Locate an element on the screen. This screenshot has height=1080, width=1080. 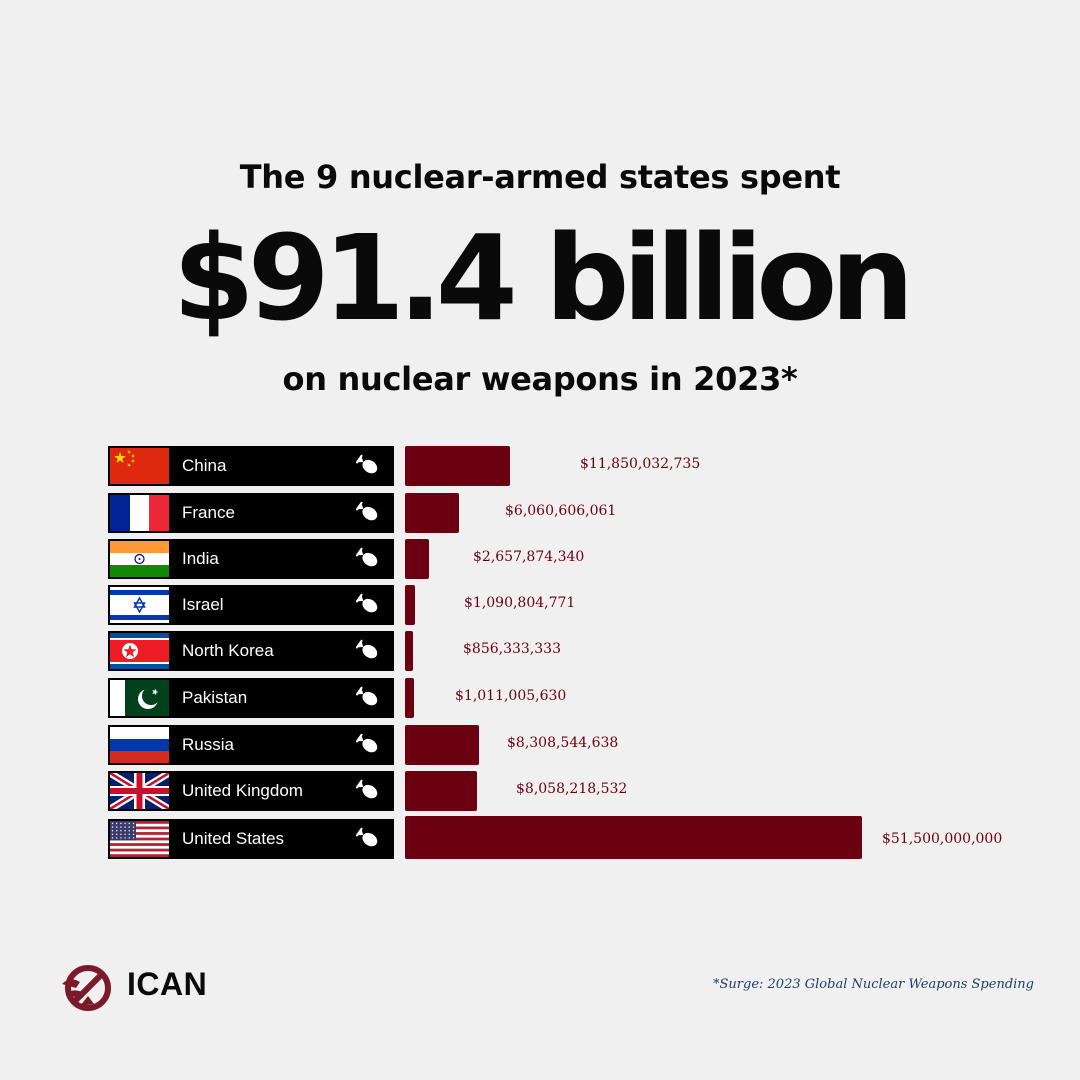
tick-label: India is located at coordinates (200, 558).